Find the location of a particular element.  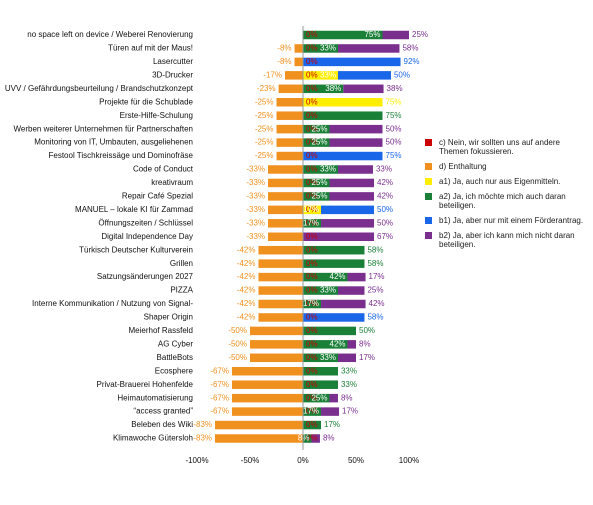

legend-swatch is located at coordinates (428, 220).